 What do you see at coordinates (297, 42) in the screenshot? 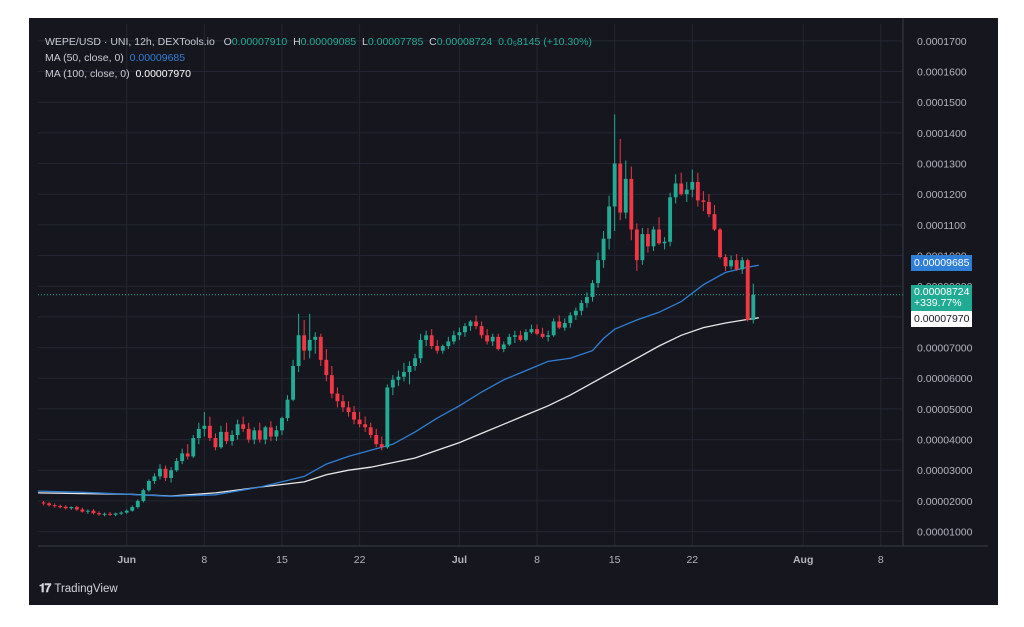
I see `legend-high-label: H` at bounding box center [297, 42].